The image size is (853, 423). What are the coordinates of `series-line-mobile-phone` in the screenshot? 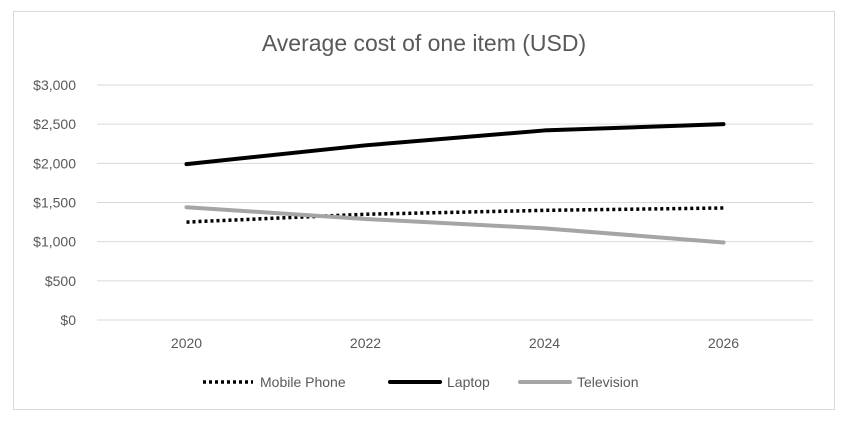 It's located at (455, 215).